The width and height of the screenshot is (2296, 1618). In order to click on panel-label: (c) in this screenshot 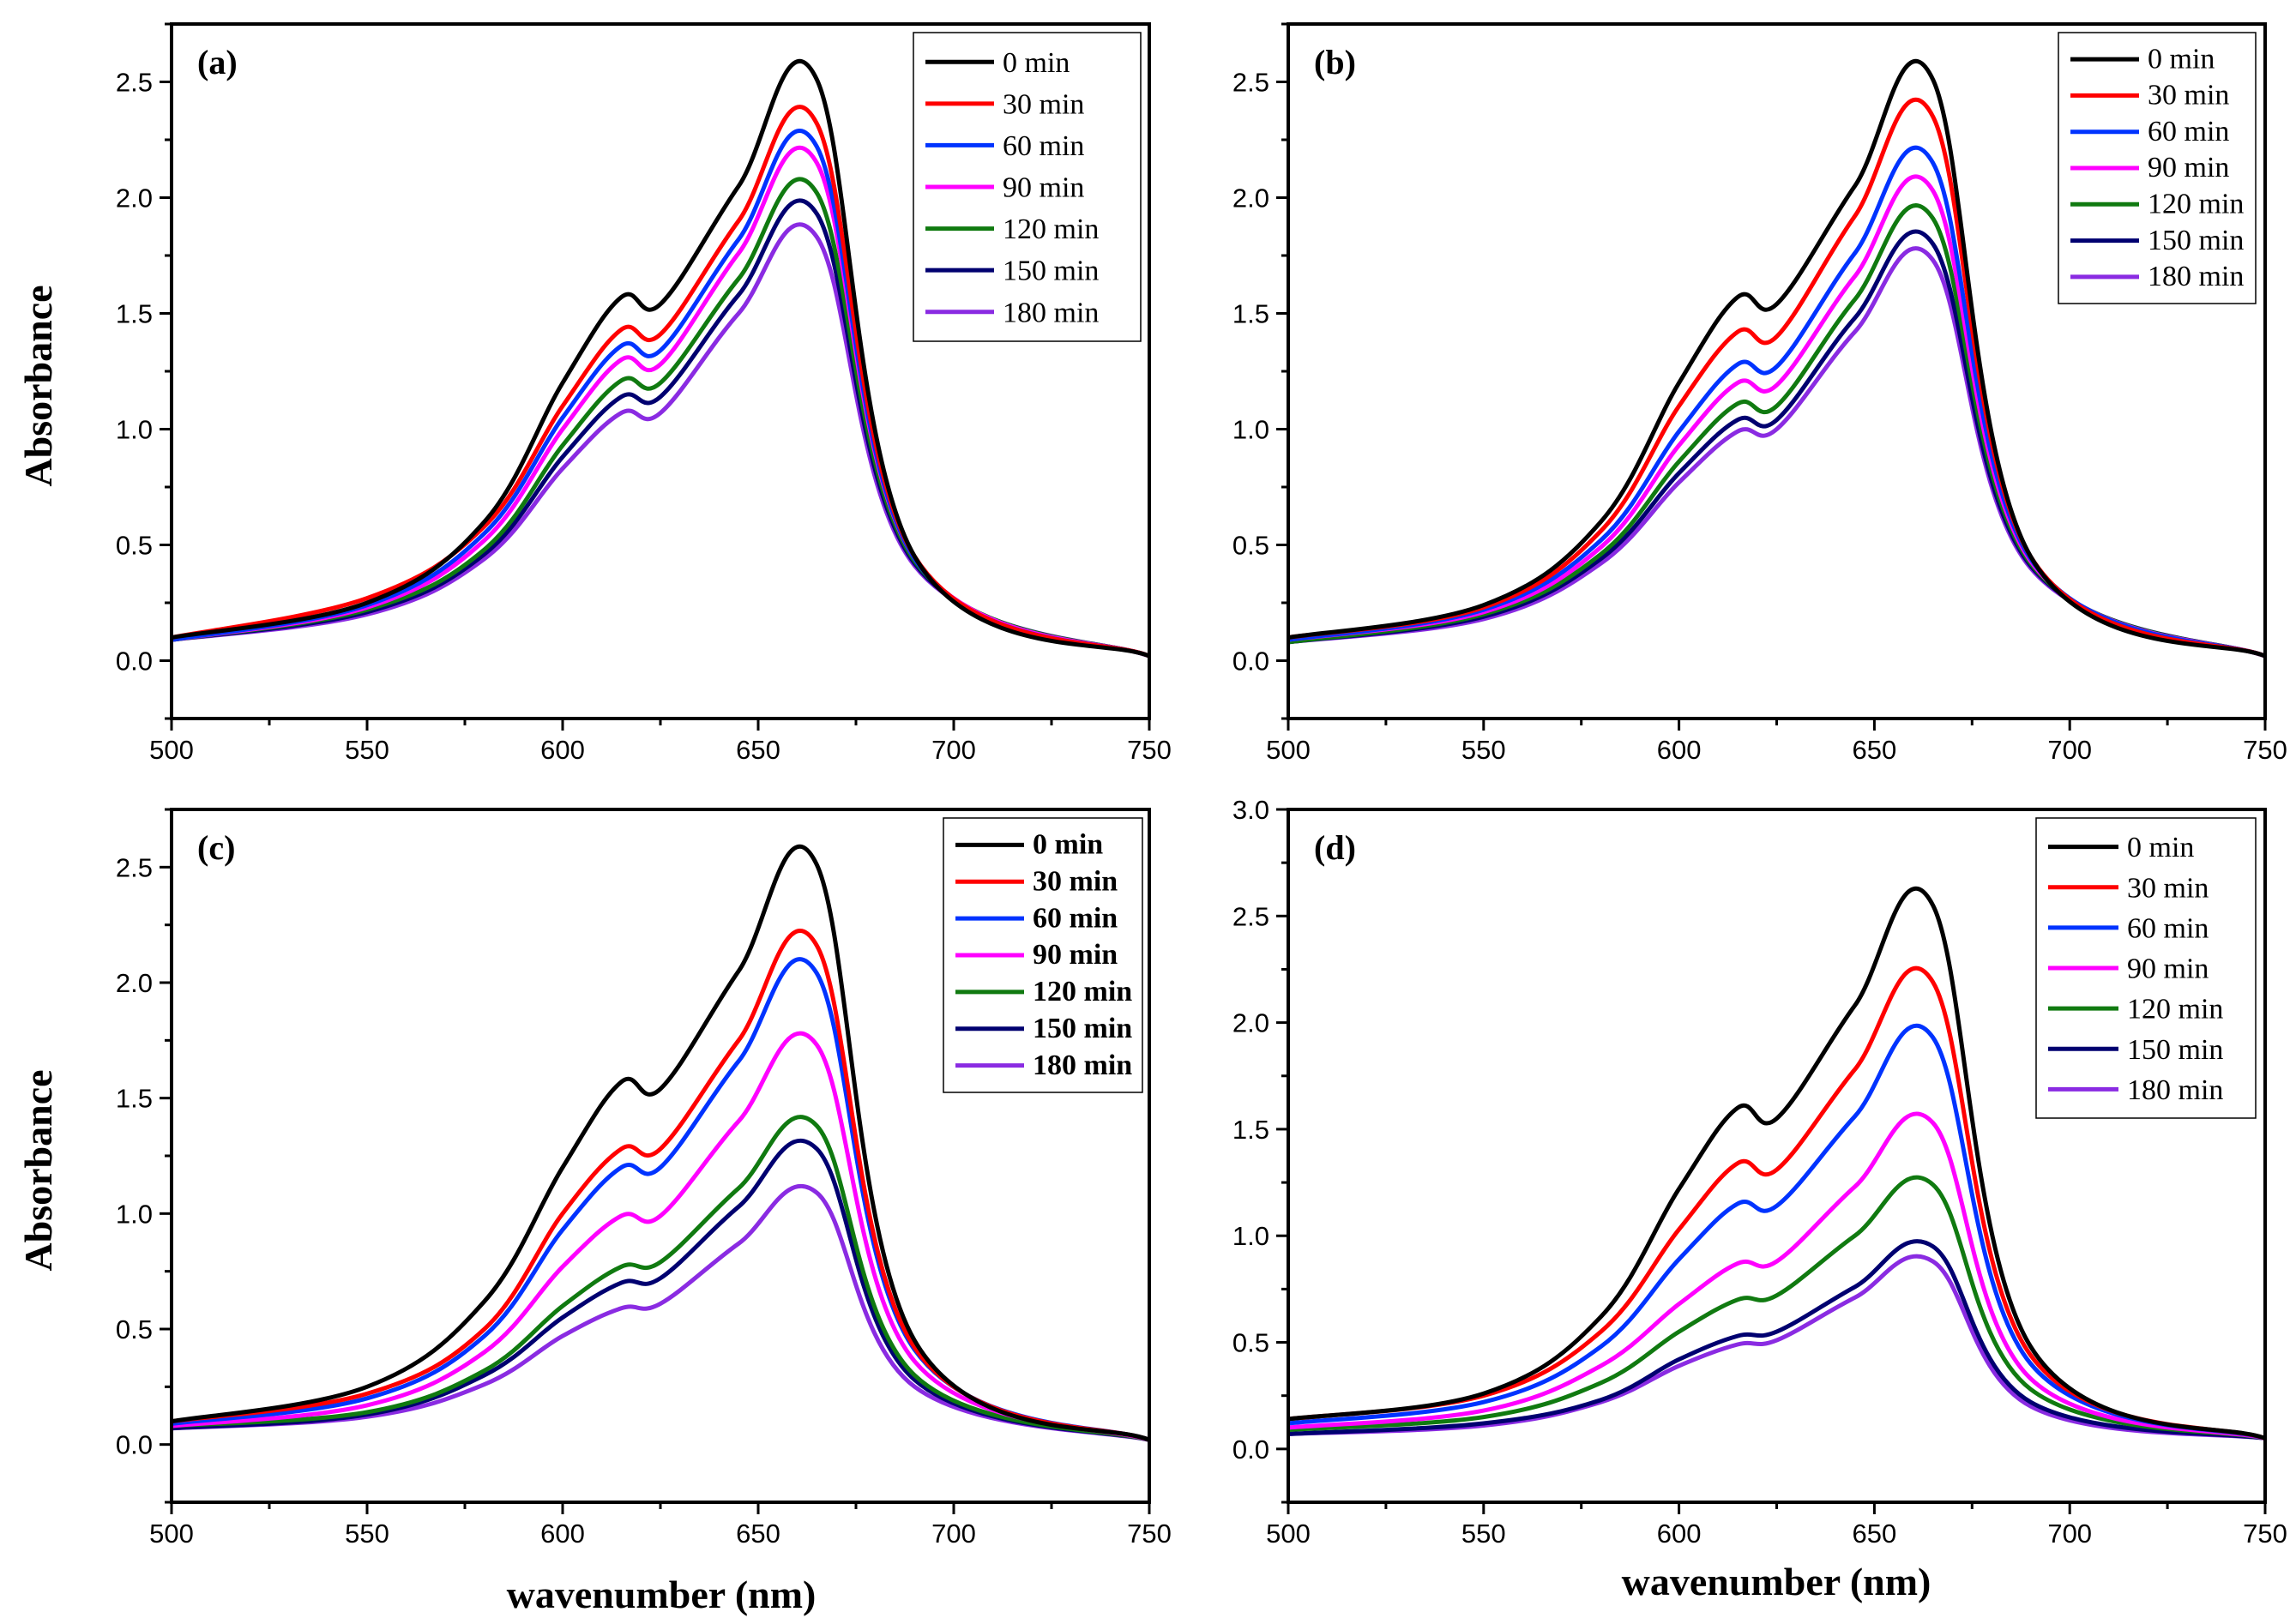, I will do `click(216, 847)`.